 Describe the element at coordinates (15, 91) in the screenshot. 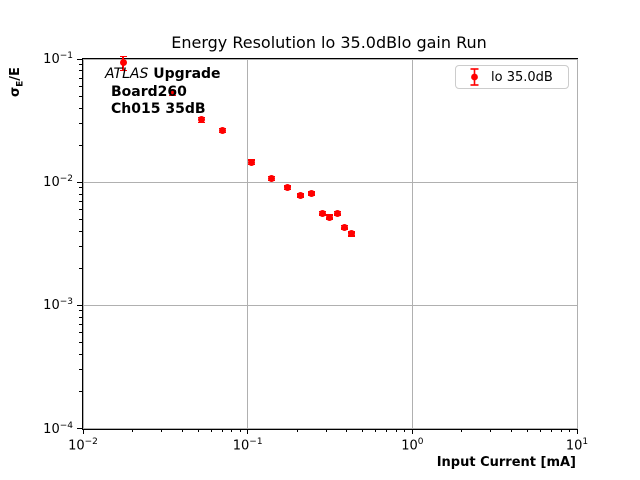

I see `y-axis-label-sigma: σ` at that location.